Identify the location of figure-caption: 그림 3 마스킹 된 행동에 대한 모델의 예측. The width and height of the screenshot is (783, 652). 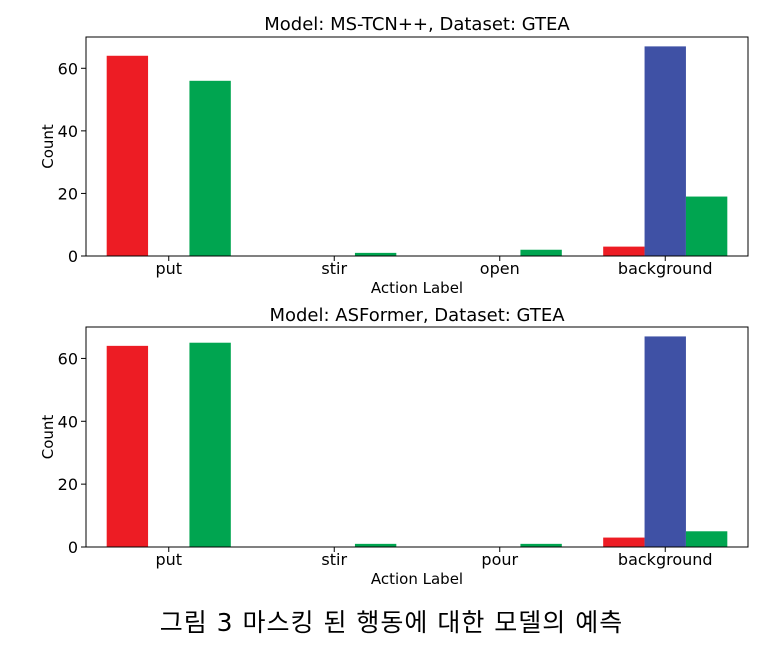
(391, 622).